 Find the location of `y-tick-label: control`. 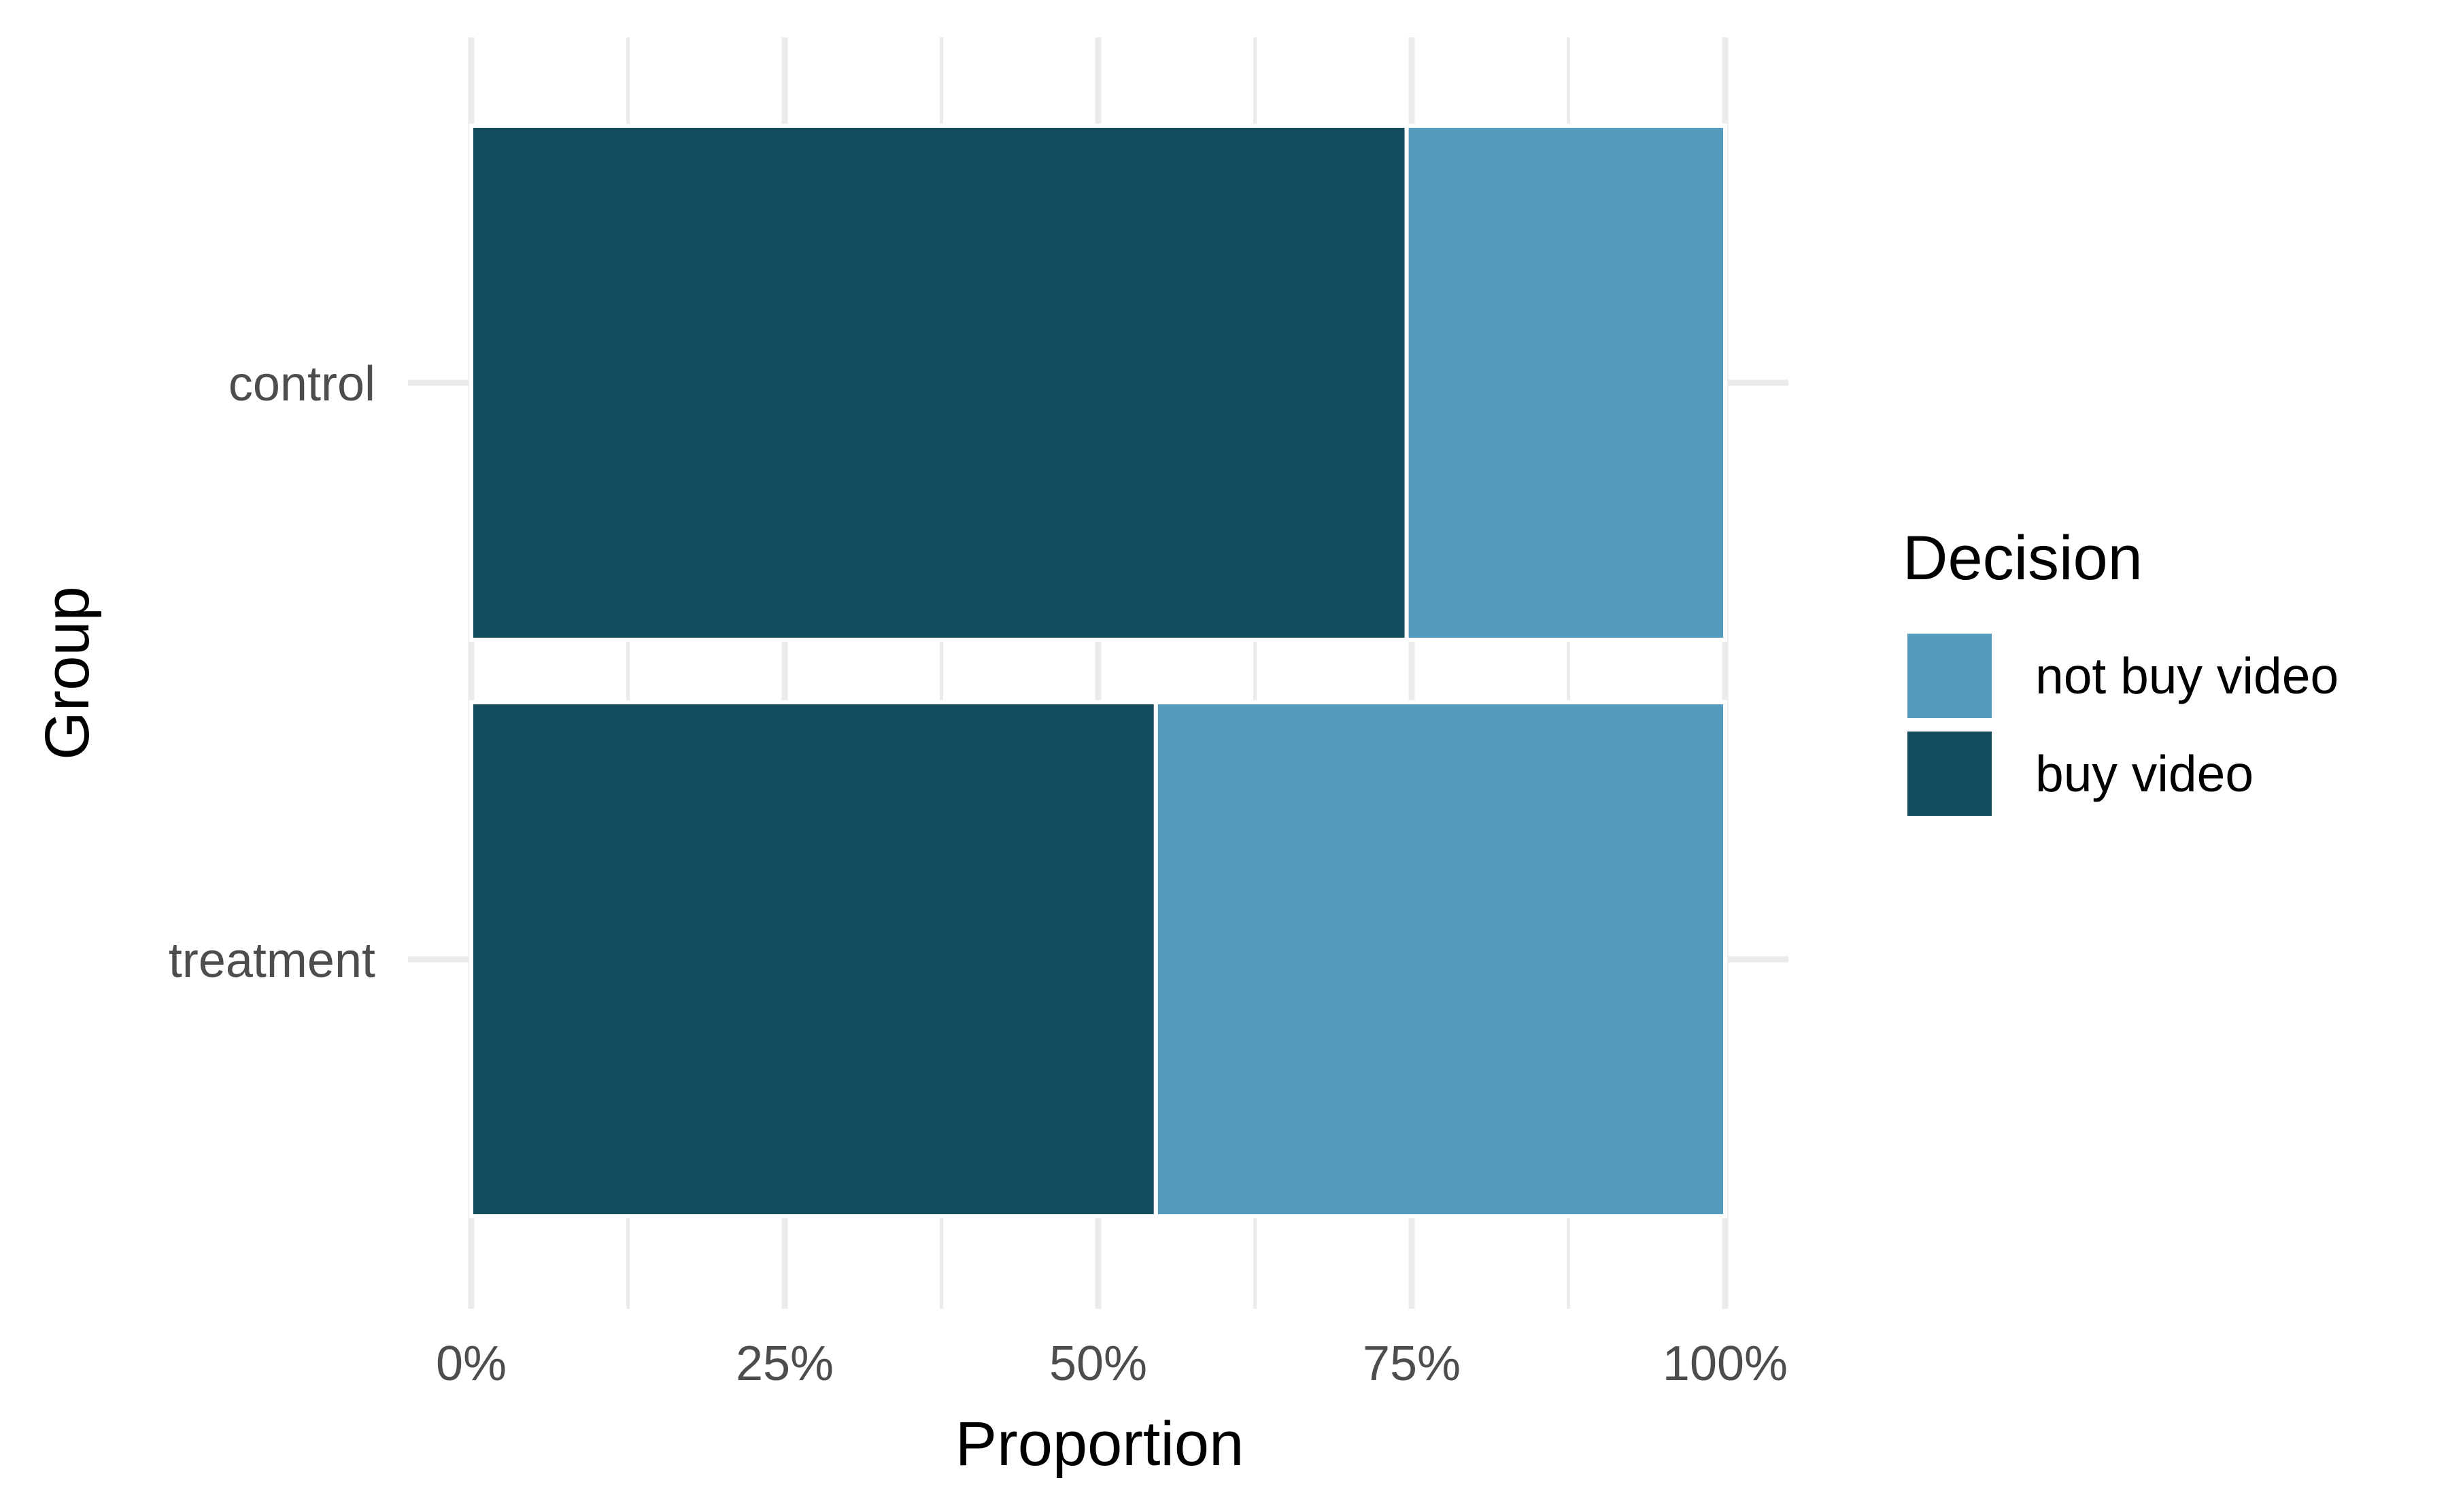

y-tick-label: control is located at coordinates (302, 384).